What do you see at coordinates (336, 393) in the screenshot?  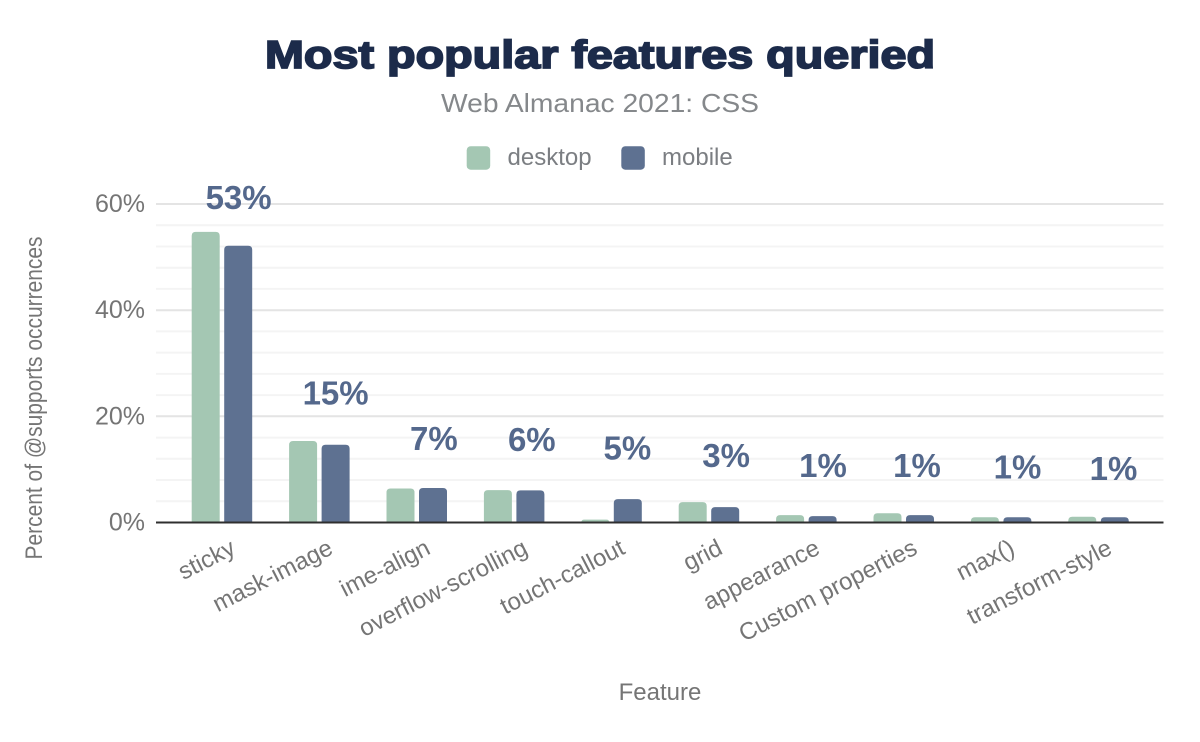 I see `svg-text: 15%` at bounding box center [336, 393].